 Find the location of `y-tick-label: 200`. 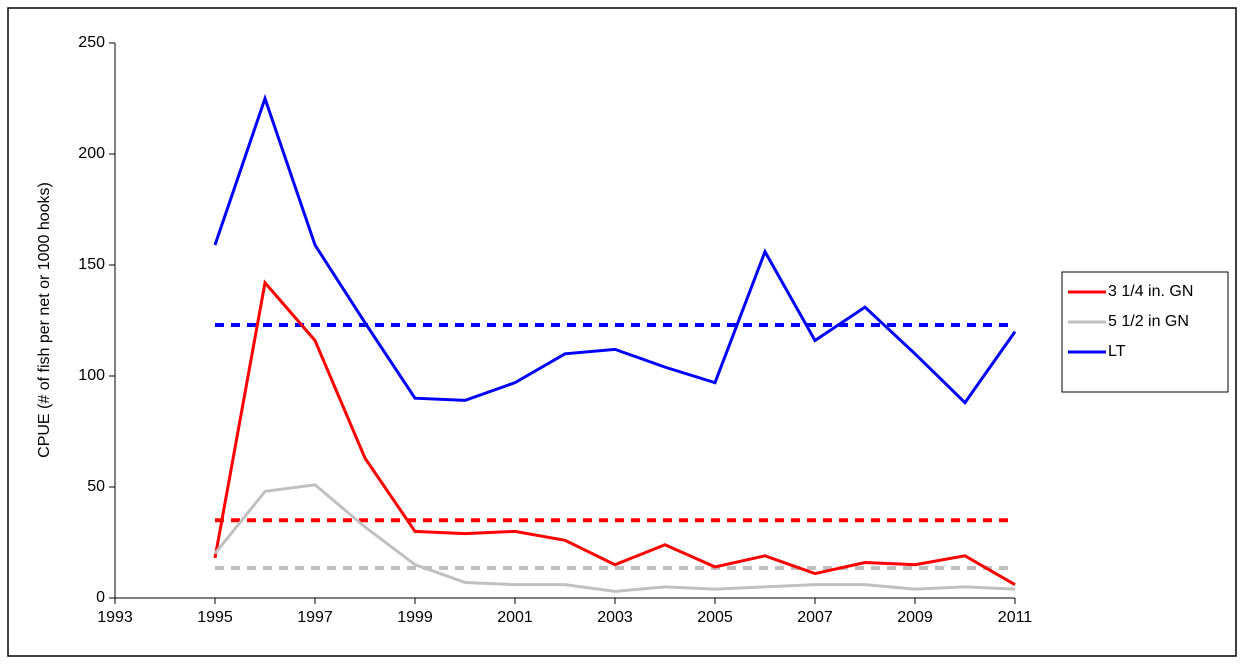

y-tick-label: 200 is located at coordinates (91, 153).